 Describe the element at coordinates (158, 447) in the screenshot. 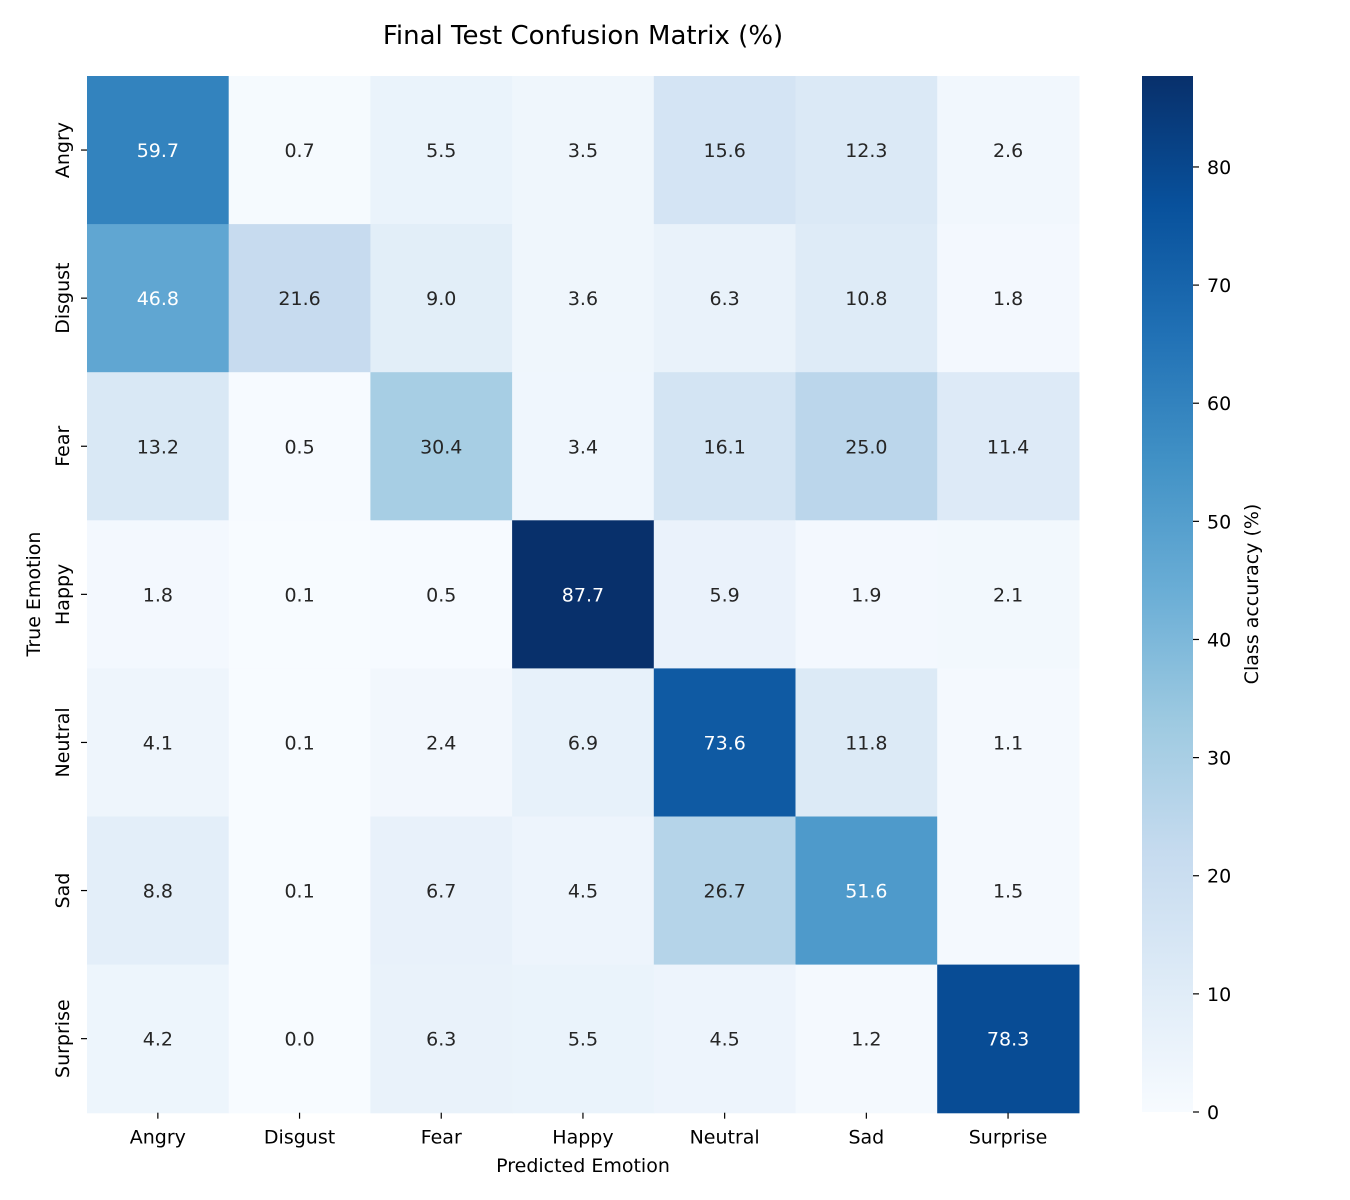

I see `cell-value-label: 13.2` at that location.